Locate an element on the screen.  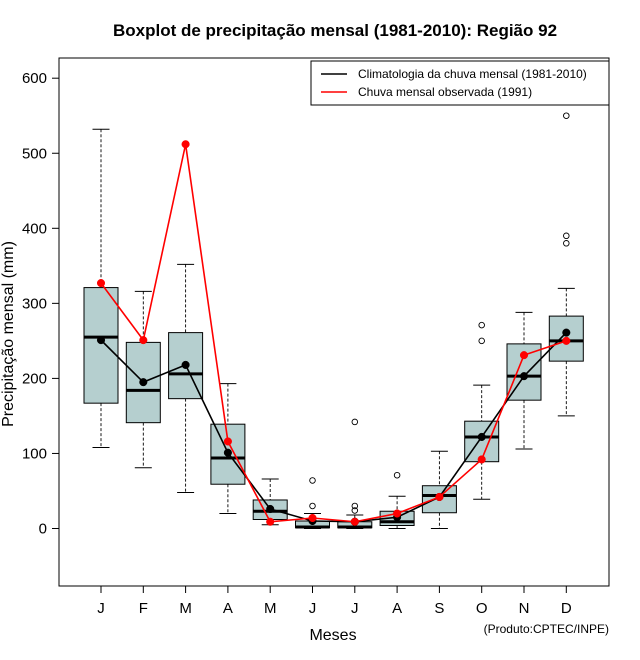
y-tick-label: 600 is located at coordinates (34, 78).